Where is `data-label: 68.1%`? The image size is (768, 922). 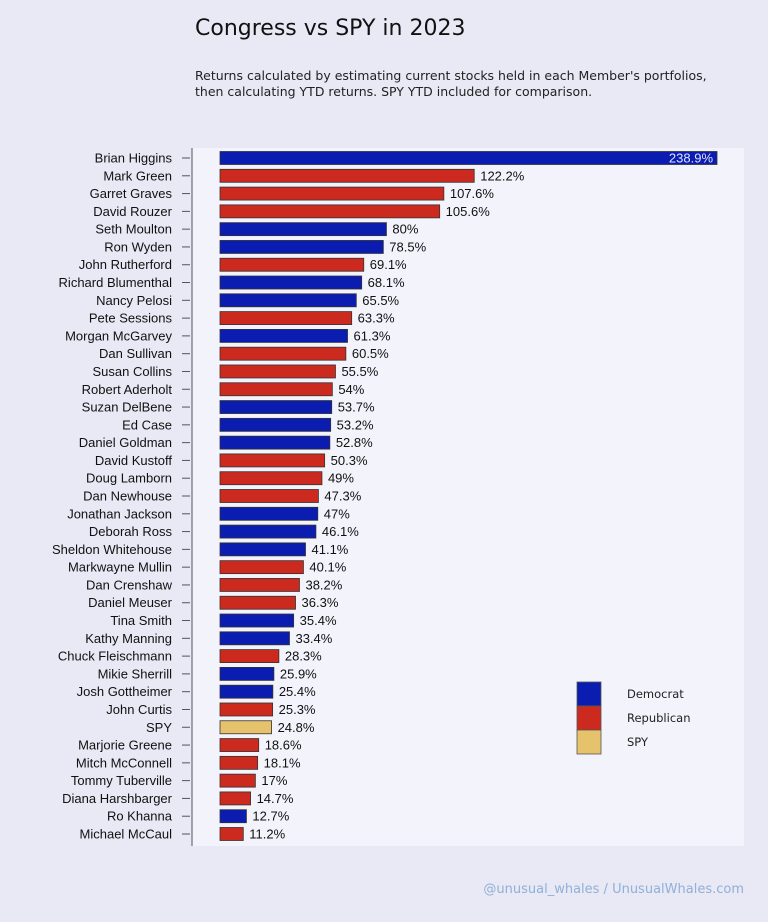
data-label: 68.1% is located at coordinates (386, 282).